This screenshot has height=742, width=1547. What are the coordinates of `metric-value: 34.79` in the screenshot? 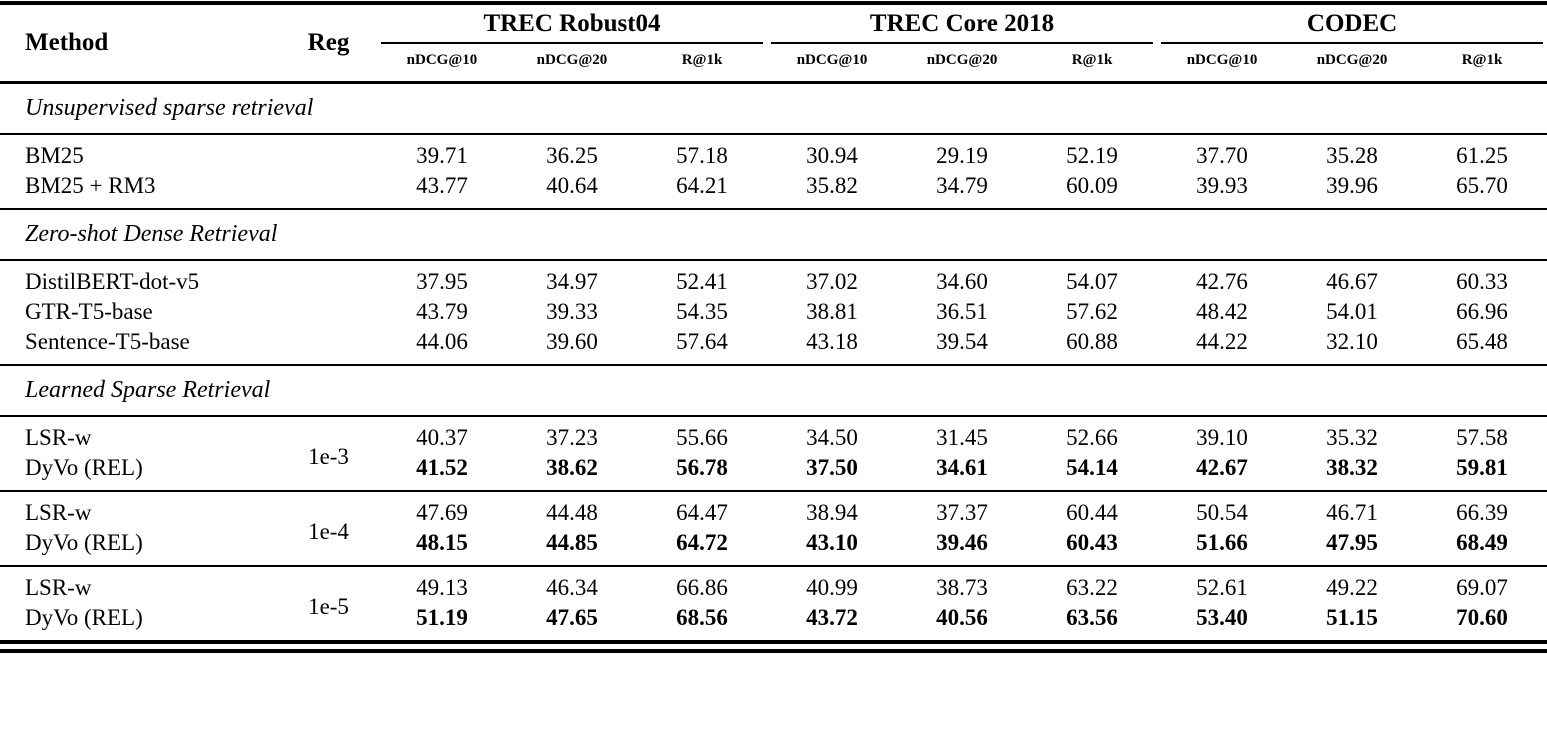 It's located at (962, 185).